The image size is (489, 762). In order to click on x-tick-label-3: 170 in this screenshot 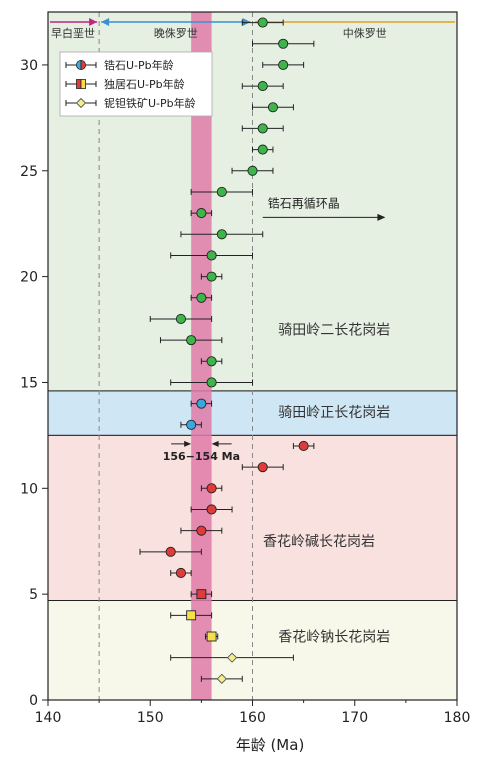, I will do `click(354, 718)`.